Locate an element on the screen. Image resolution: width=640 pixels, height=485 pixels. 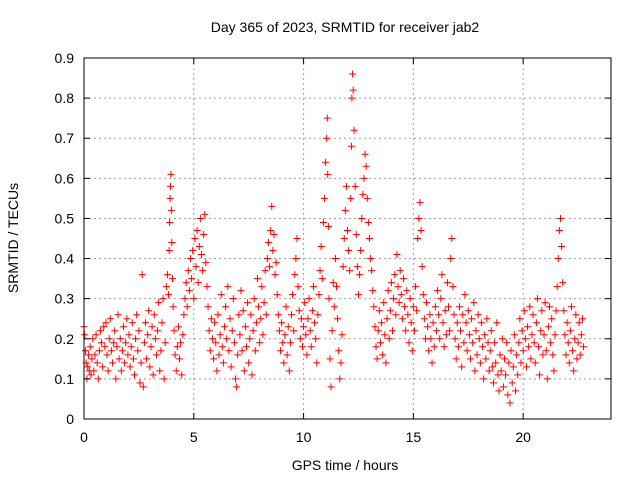
x-tick-label: 15 is located at coordinates (414, 437).